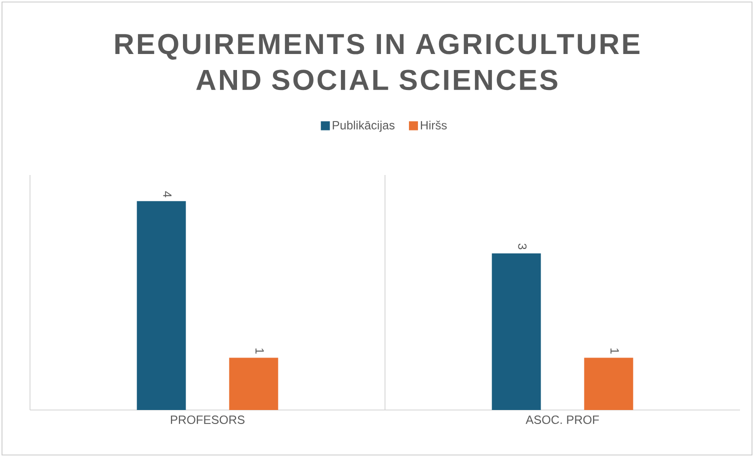 The image size is (754, 457). I want to click on data-label: 4, so click(167, 194).